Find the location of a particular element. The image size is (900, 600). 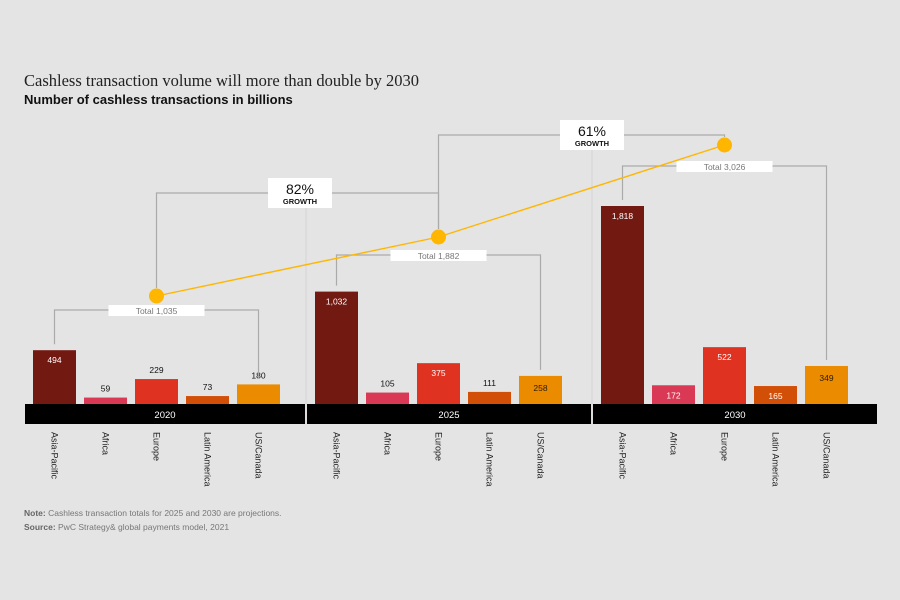

bar-value-label: 258 is located at coordinates (540, 388).